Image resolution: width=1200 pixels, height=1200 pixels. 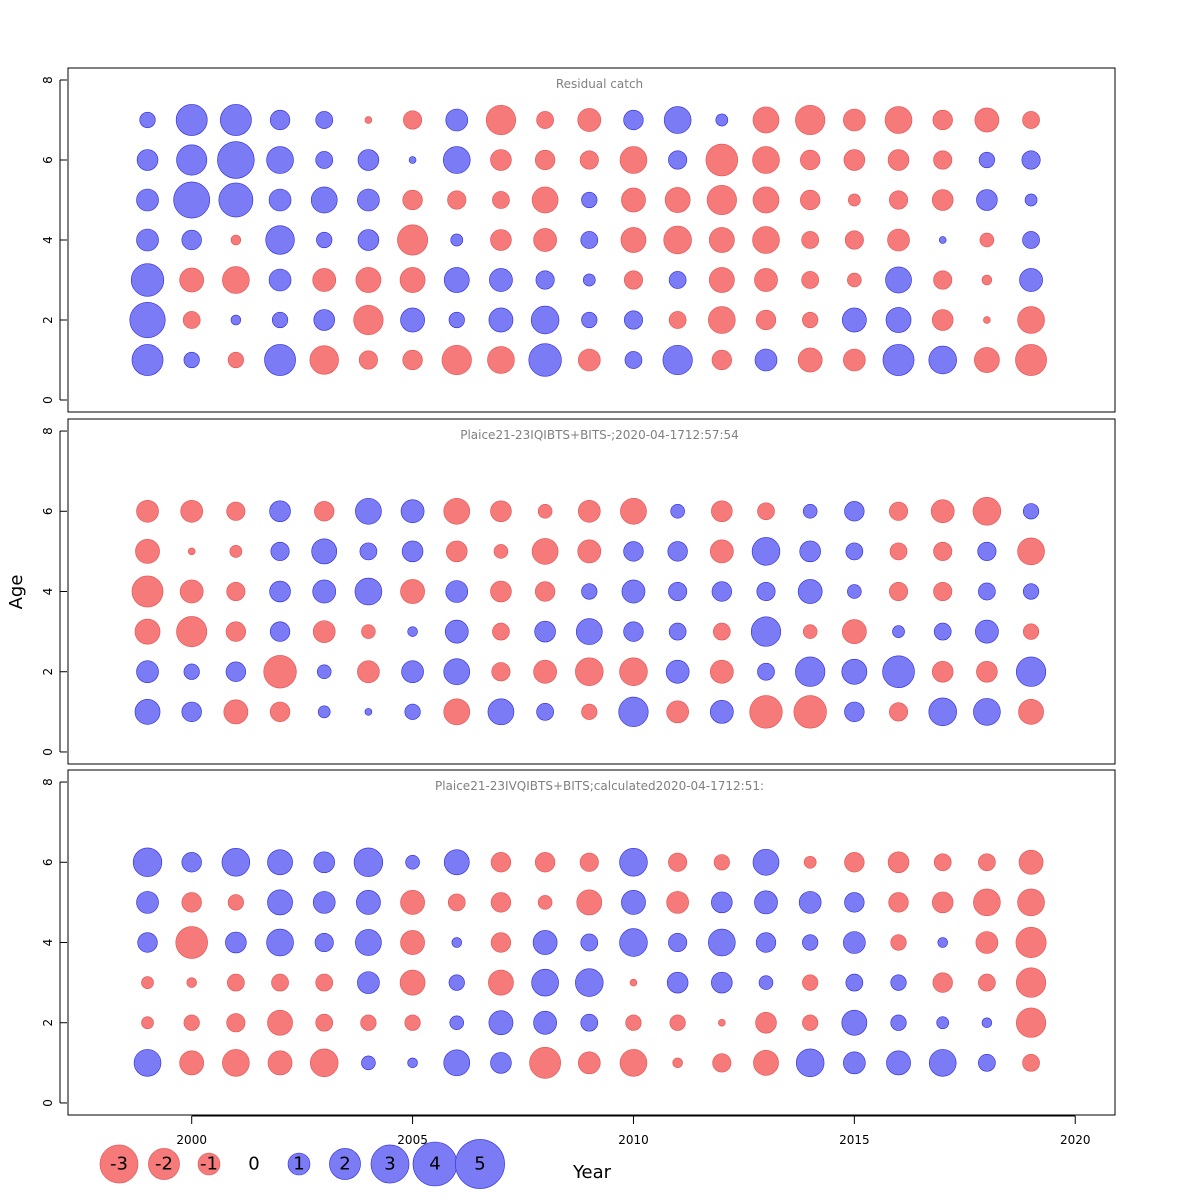 What do you see at coordinates (345, 1164) in the screenshot?
I see `legend-bubble` at bounding box center [345, 1164].